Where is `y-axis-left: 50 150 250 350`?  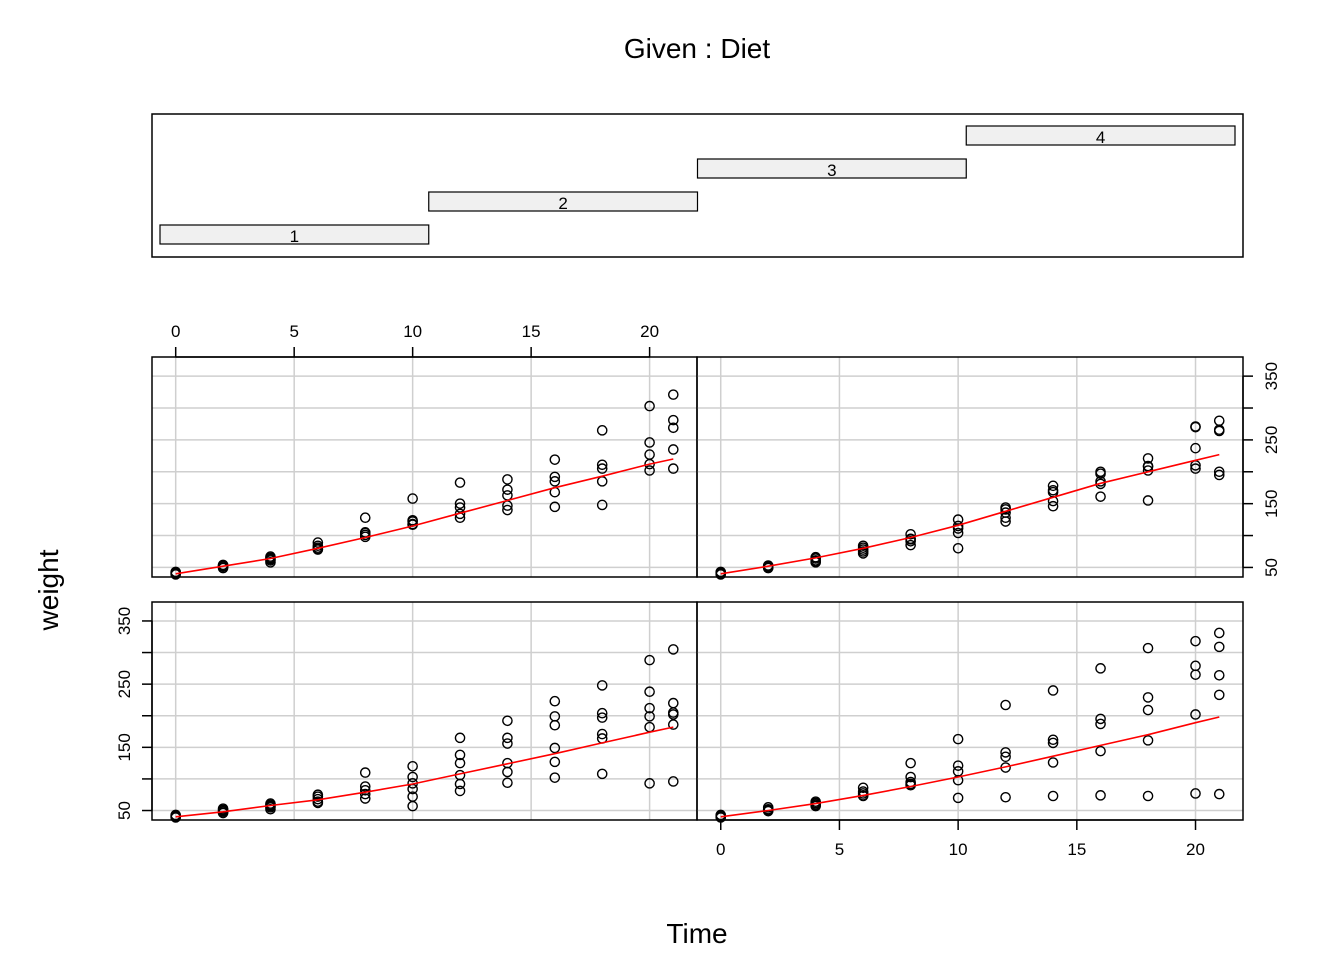 y-axis-left: 50 150 250 350 is located at coordinates (134, 713).